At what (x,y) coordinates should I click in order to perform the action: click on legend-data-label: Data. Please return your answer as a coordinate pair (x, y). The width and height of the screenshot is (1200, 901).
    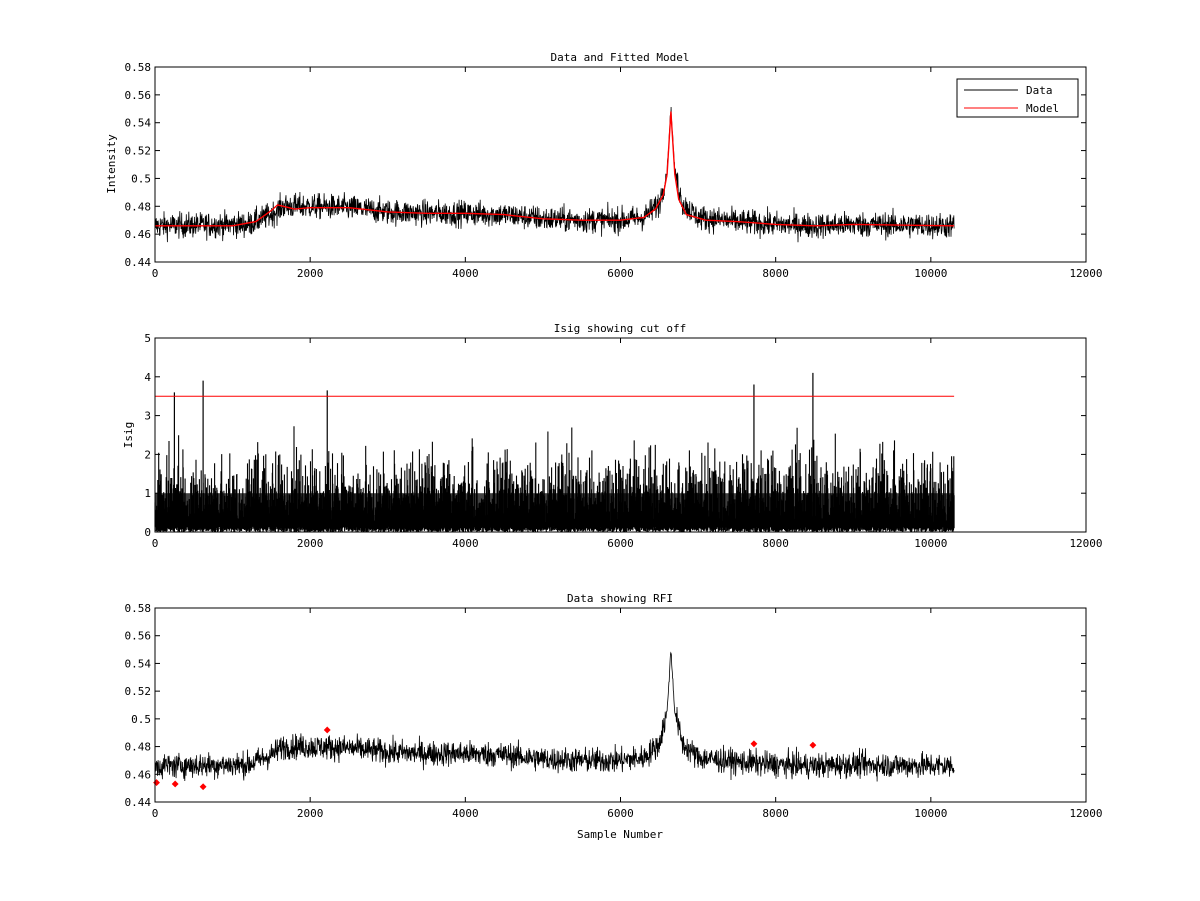
    Looking at the image, I should click on (1039, 90).